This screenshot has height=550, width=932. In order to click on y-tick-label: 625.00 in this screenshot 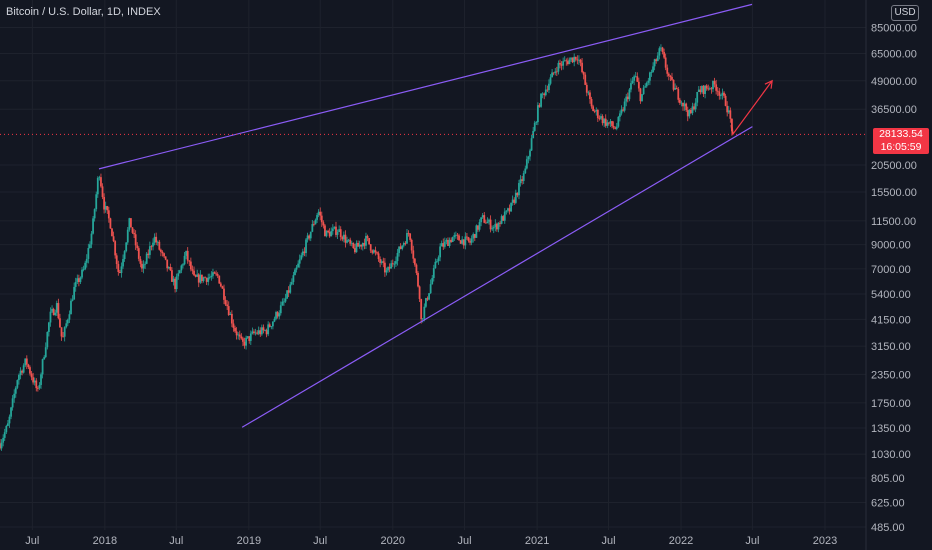, I will do `click(888, 503)`.